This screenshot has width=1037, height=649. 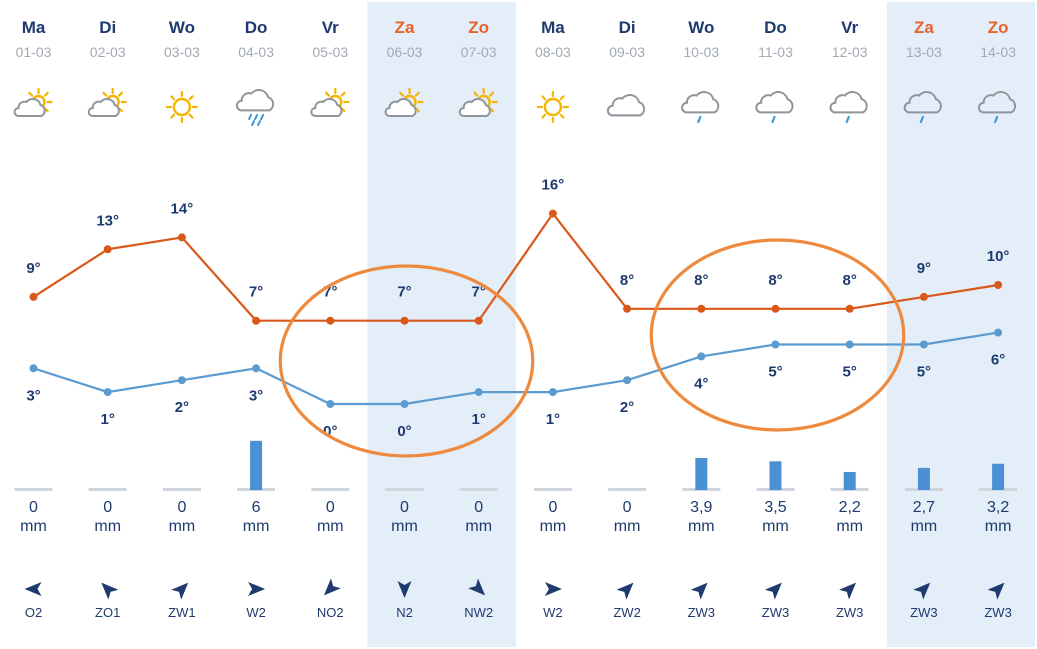 I want to click on arrow-southeast-icon, so click(x=477, y=587).